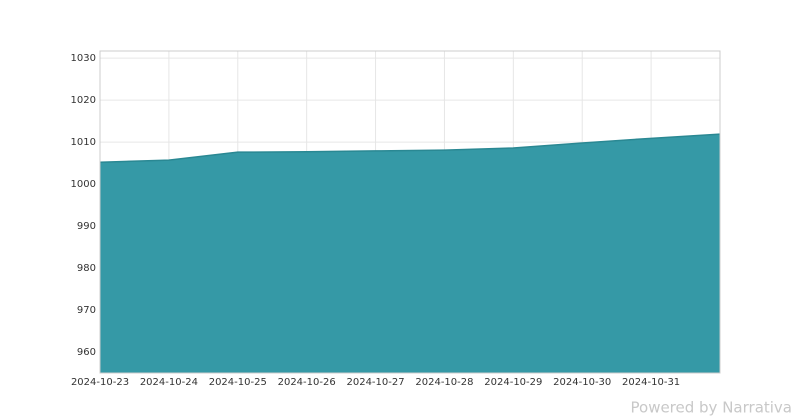 The image size is (800, 420). I want to click on y-tick-label: 1020, so click(83, 100).